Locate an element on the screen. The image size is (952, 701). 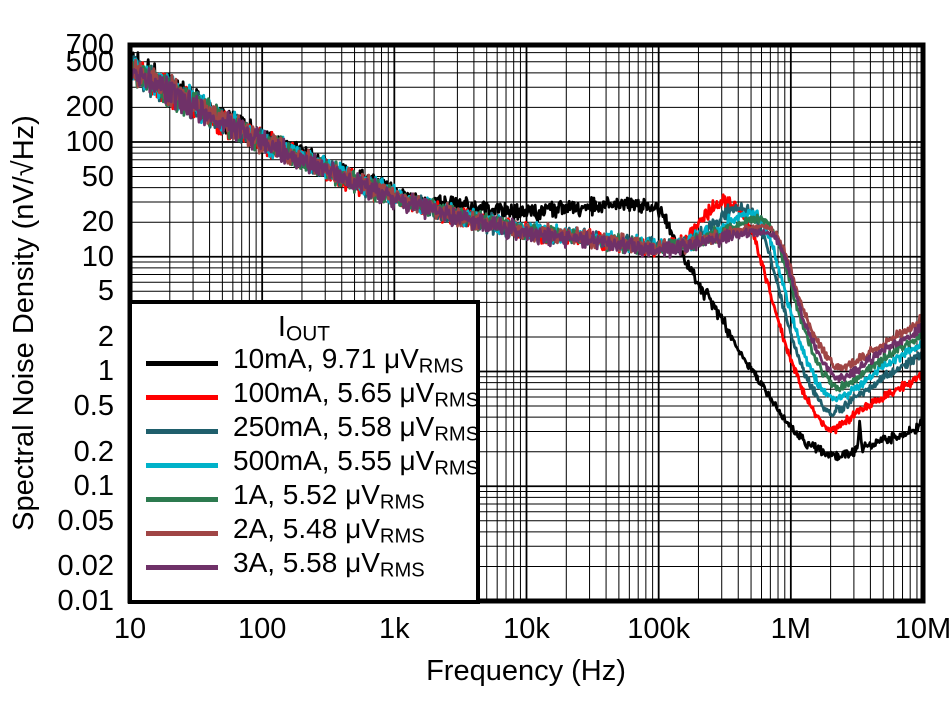
x-tick-label-10: 10 is located at coordinates (130, 629).